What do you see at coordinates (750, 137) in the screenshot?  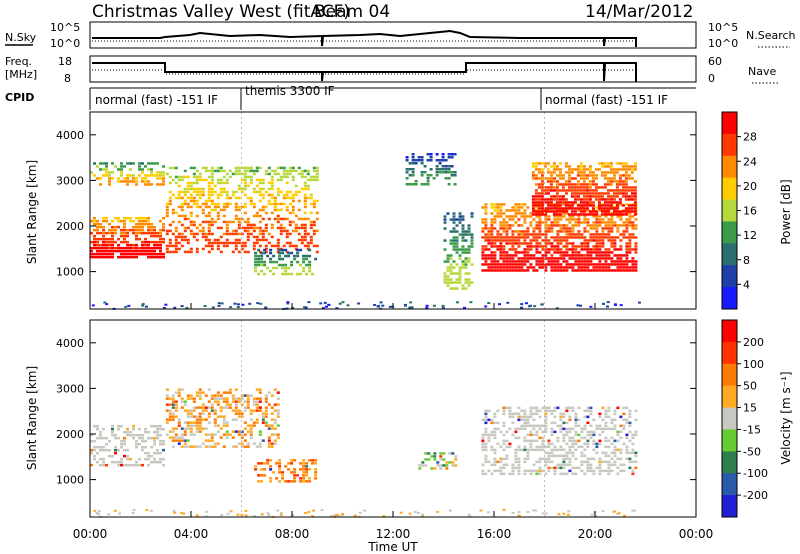 I see `colorbar-tick-label: 28` at bounding box center [750, 137].